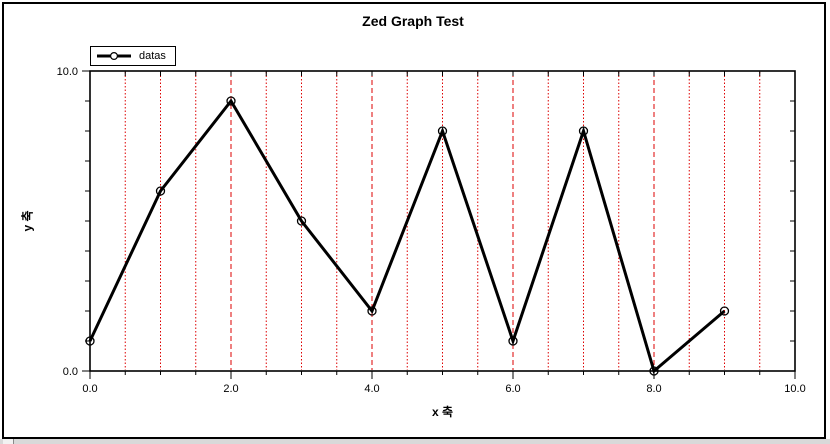 This screenshot has width=830, height=444. Describe the element at coordinates (152, 56) in the screenshot. I see `legend-label: datas` at that location.